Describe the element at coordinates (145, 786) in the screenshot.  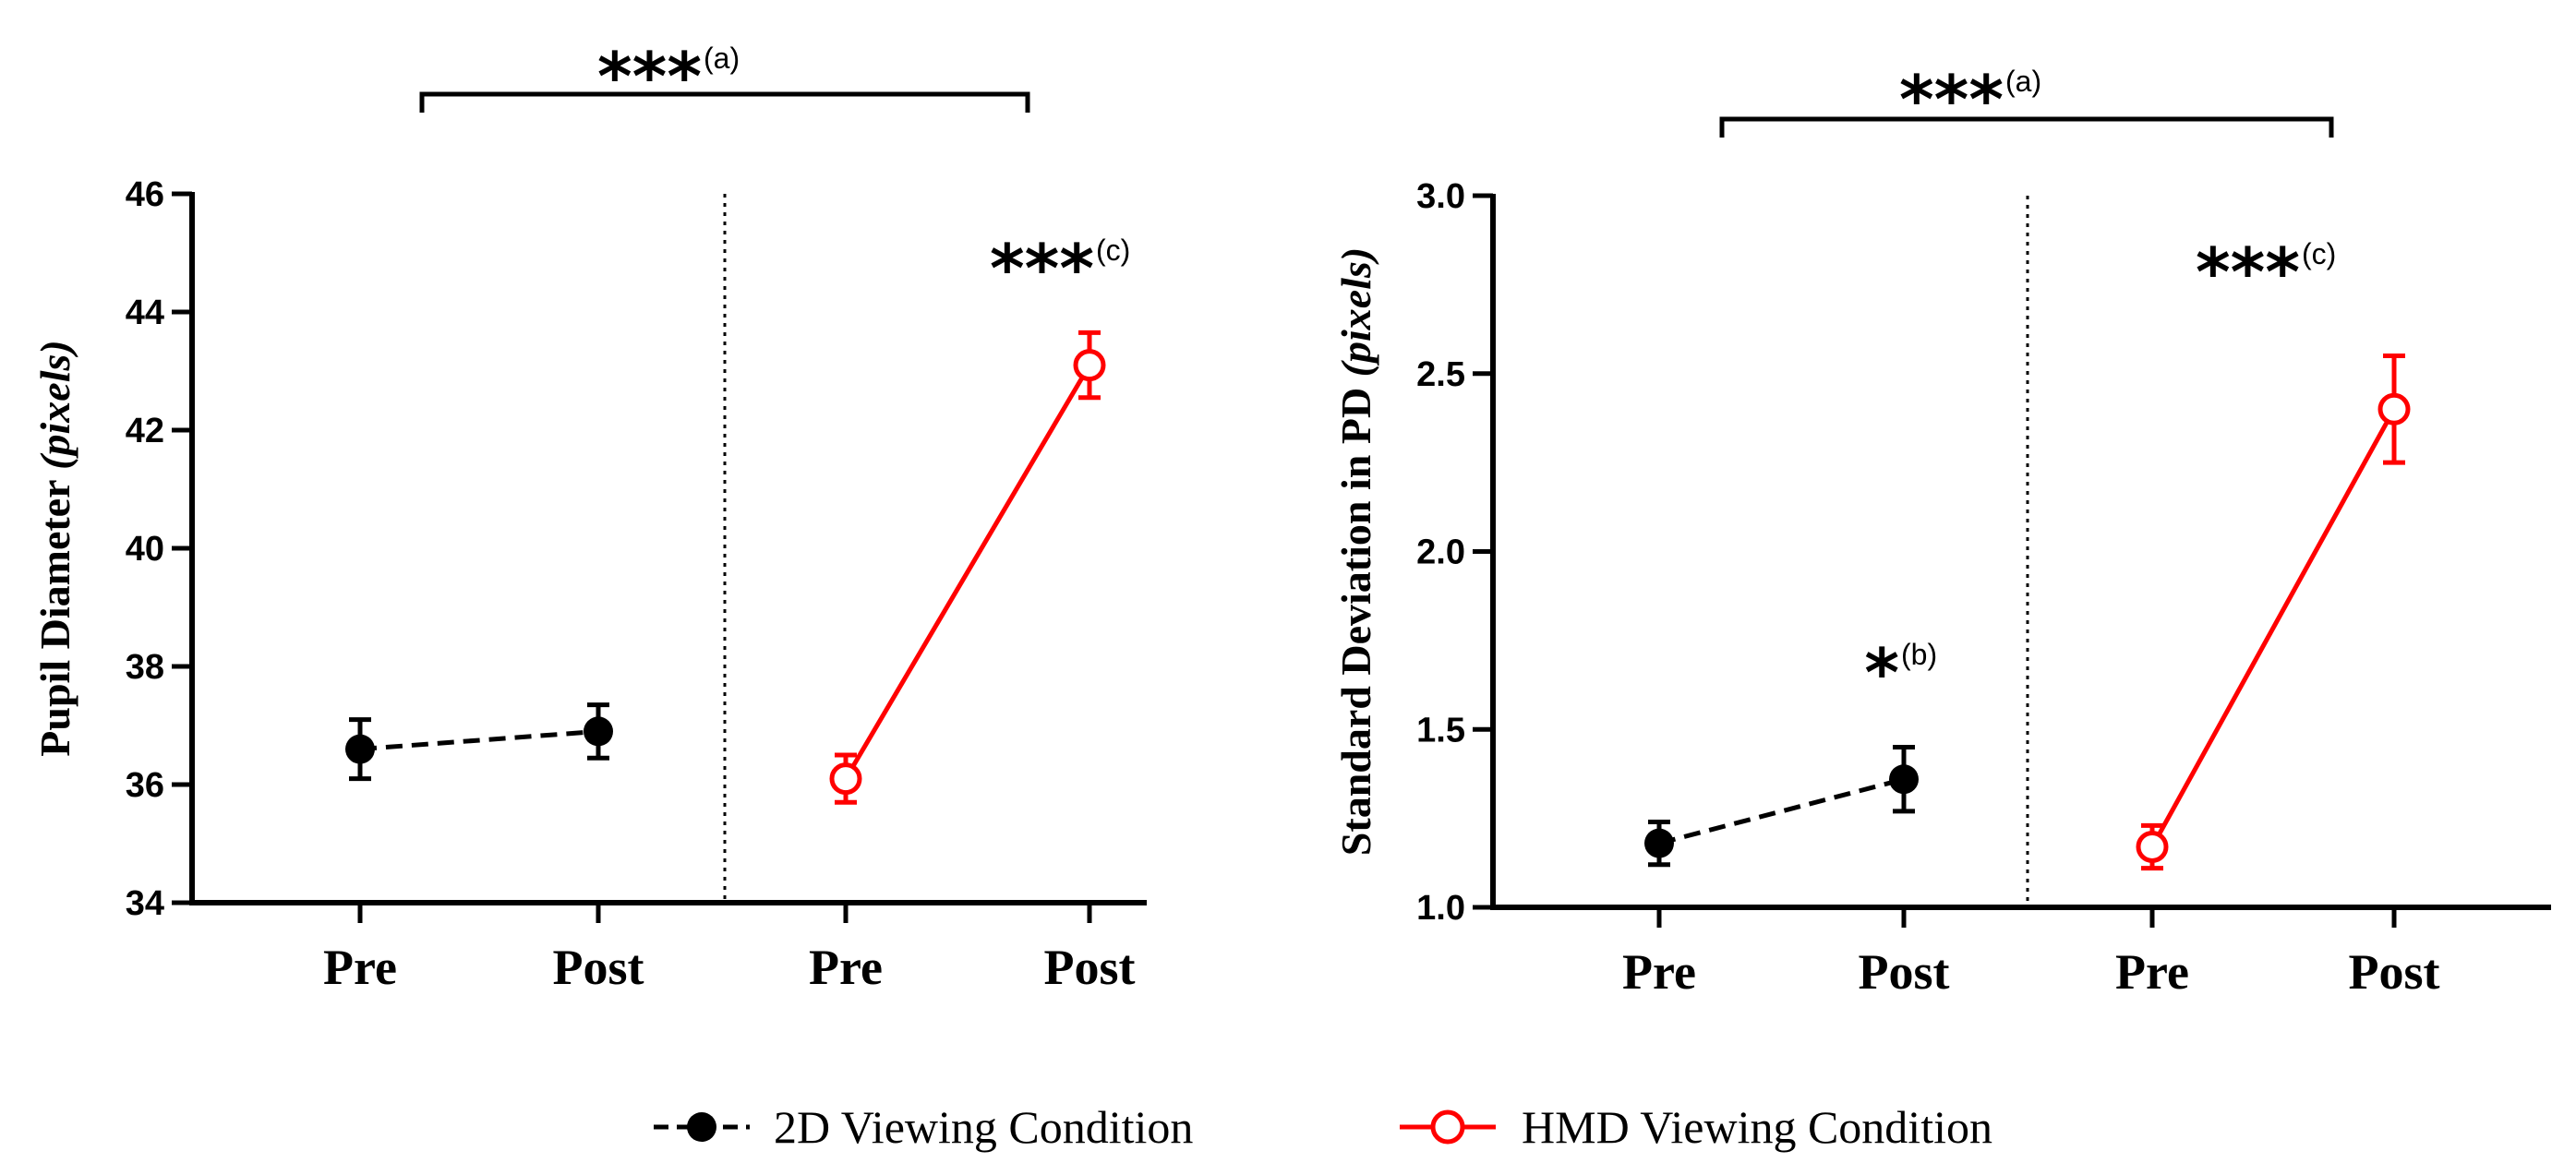
I see `y-tick-label: 36` at that location.